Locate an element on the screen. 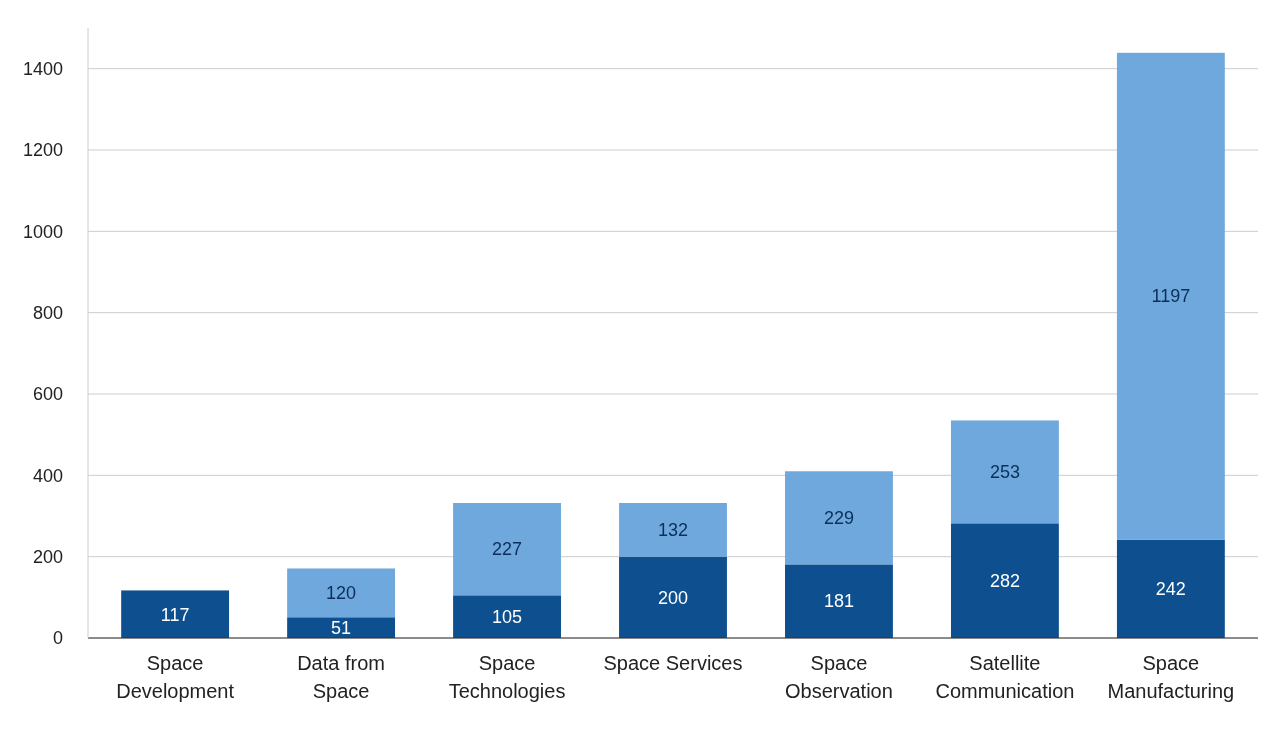  data-label: 117 is located at coordinates (175, 614).